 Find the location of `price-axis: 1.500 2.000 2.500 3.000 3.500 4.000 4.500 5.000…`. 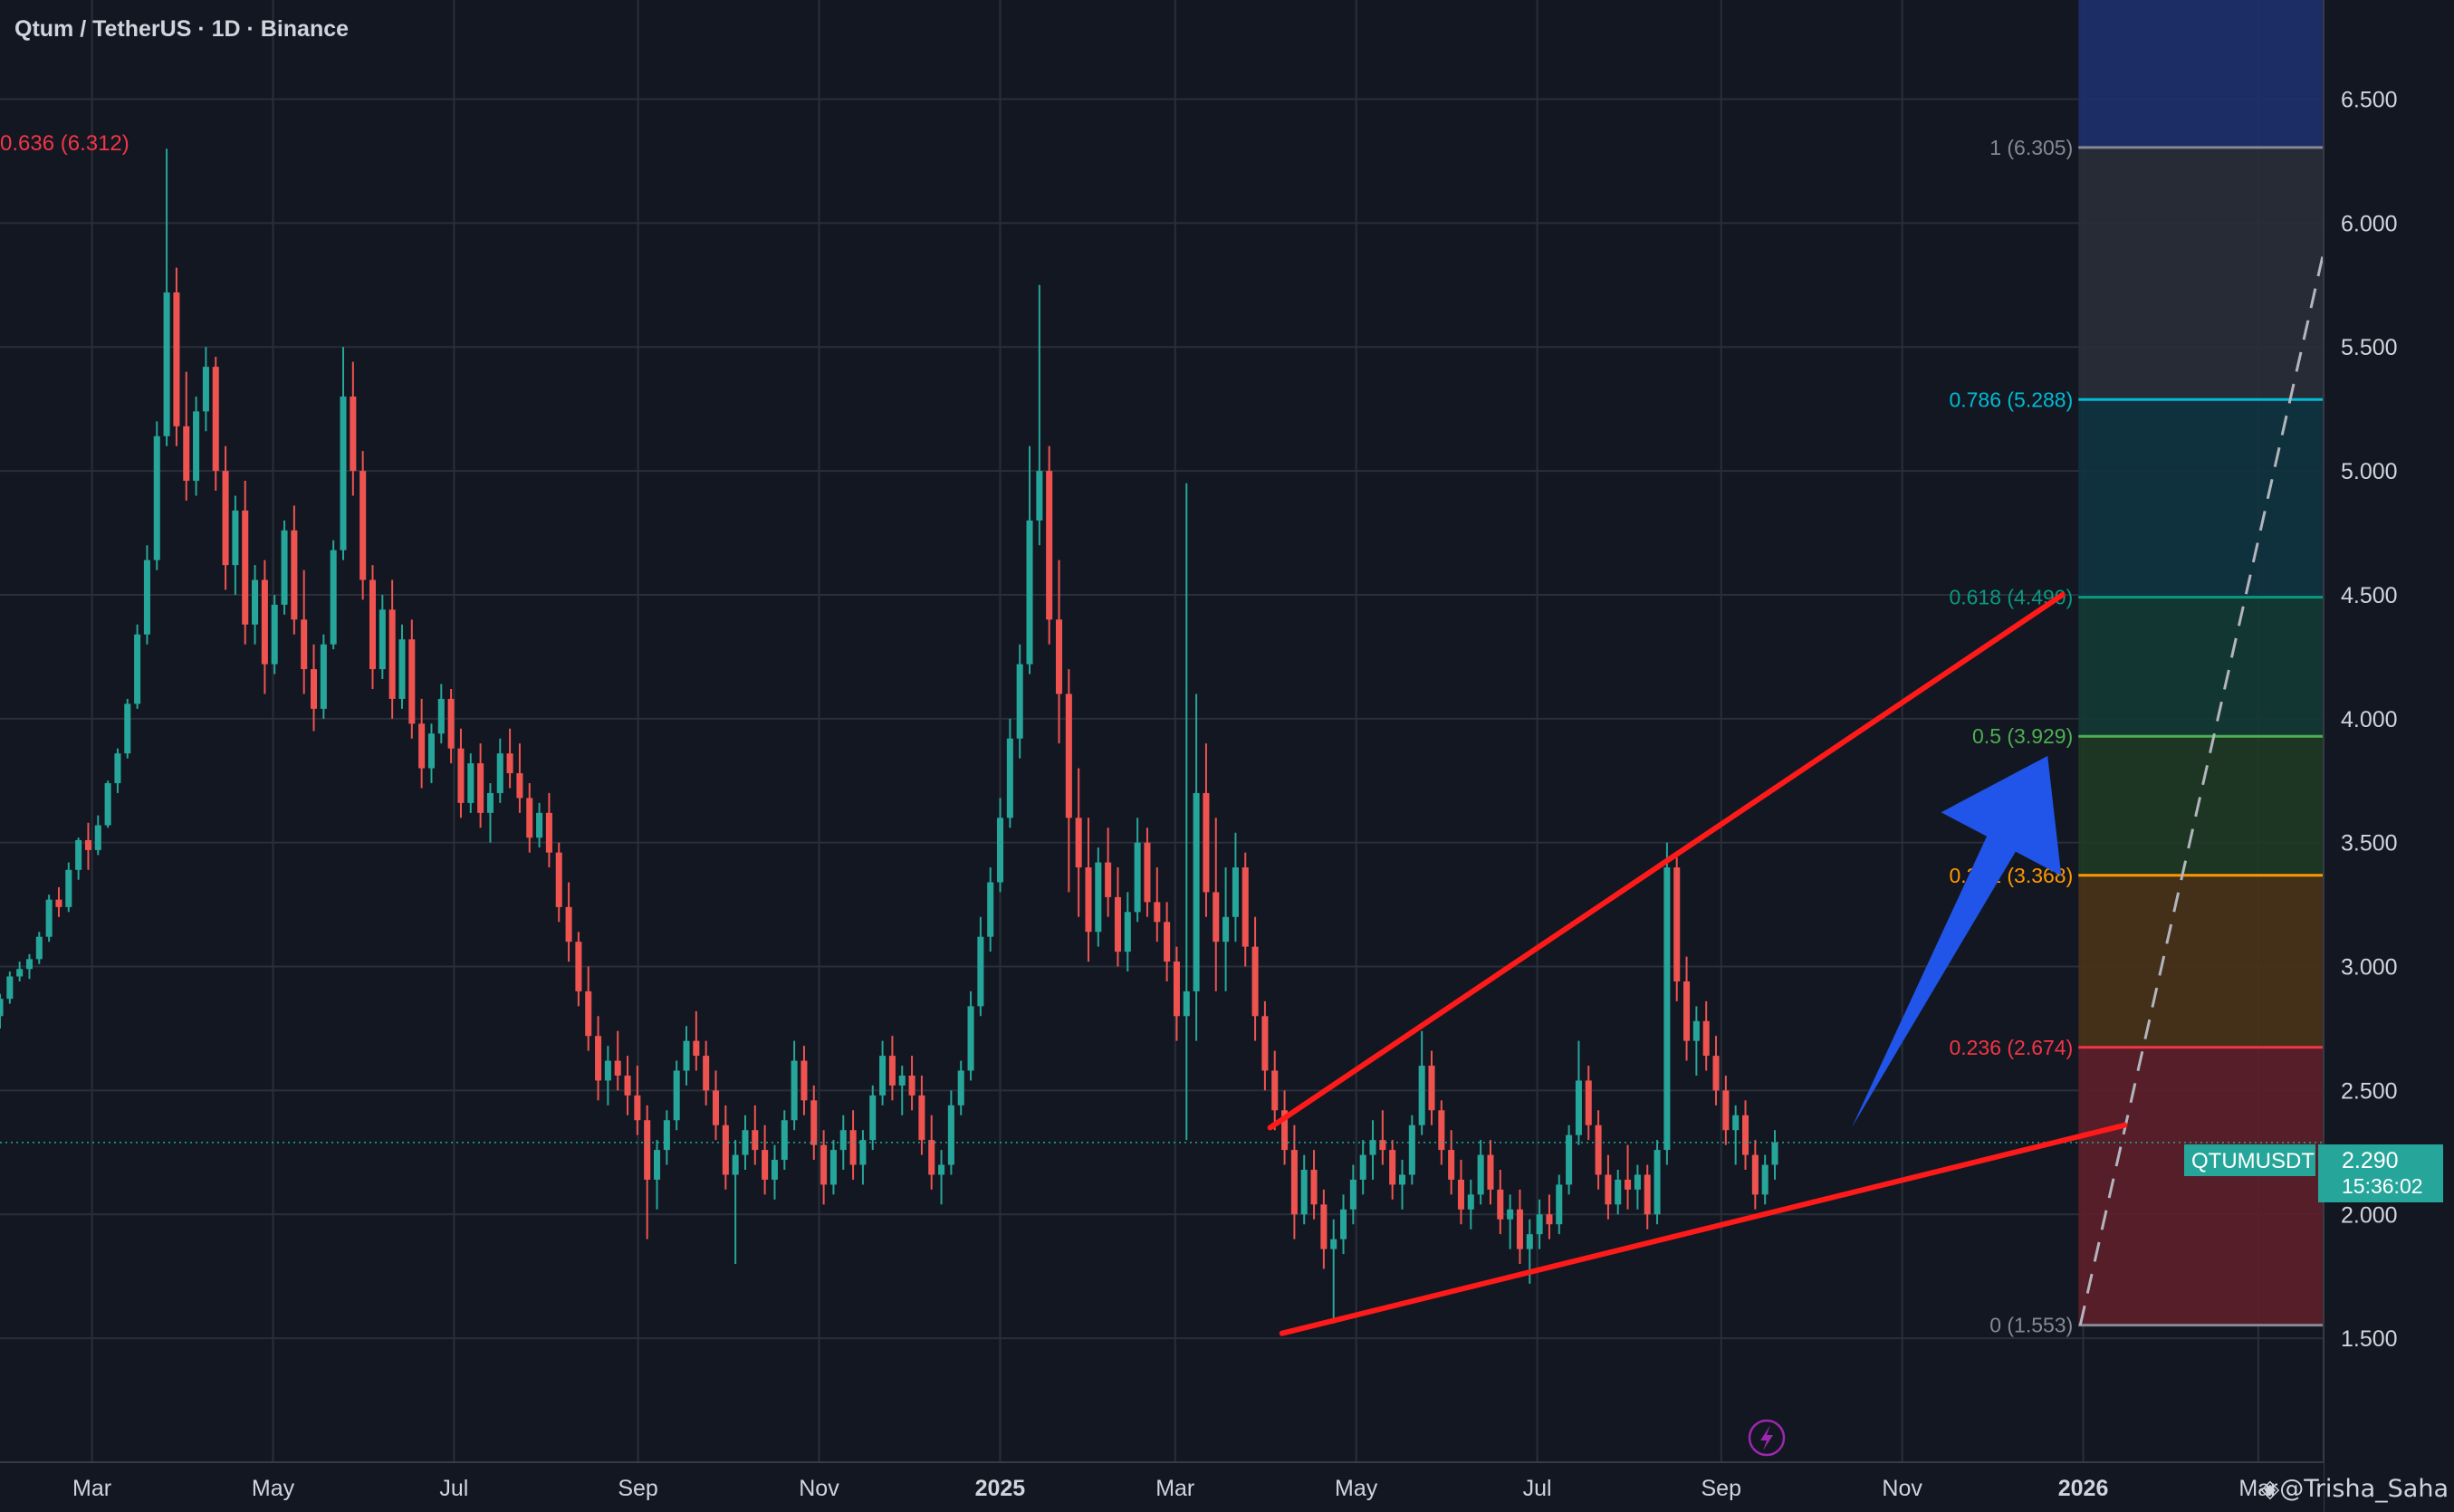

price-axis: 1.500 2.000 2.500 3.000 3.500 4.000 4.500 5.000… is located at coordinates (2388, 756).